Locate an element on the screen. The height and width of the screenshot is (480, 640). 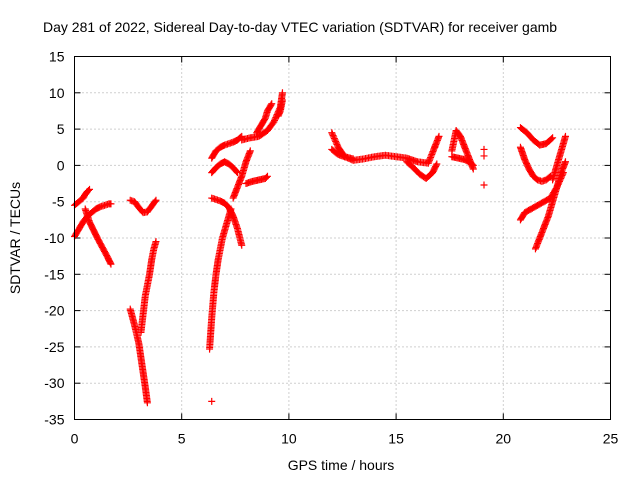
series-arc-b is located at coordinates (82, 197).